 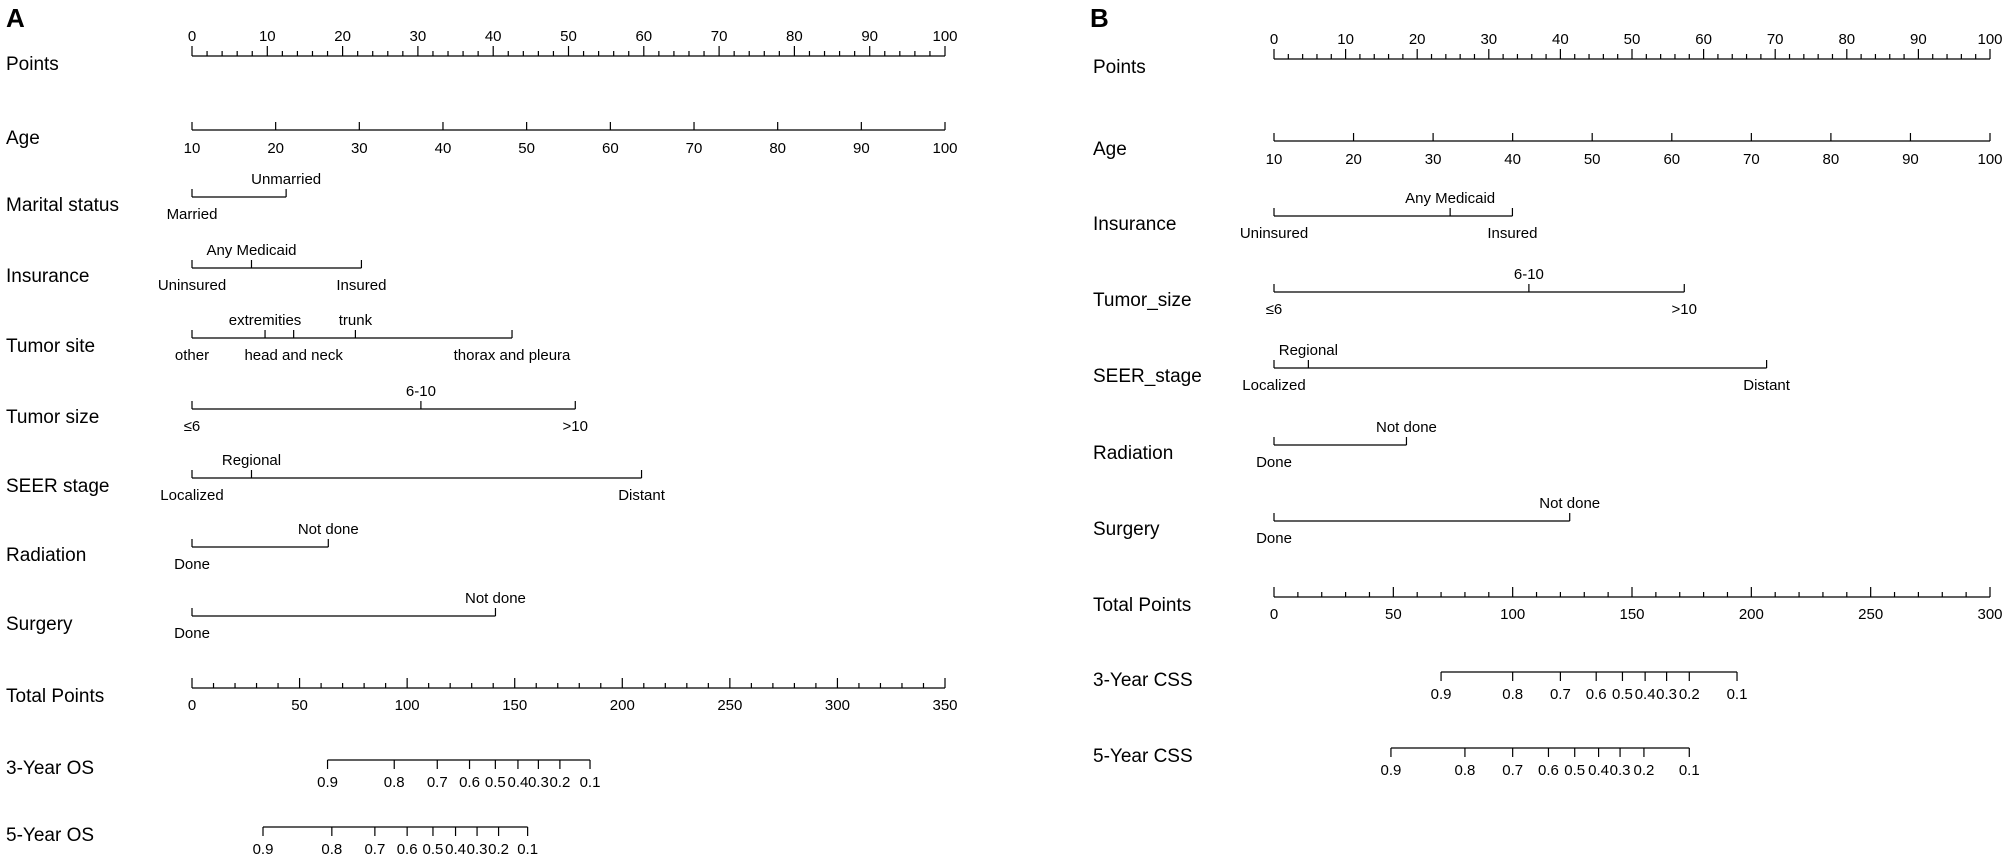 What do you see at coordinates (251, 460) in the screenshot?
I see `factor-level-label: Regional` at bounding box center [251, 460].